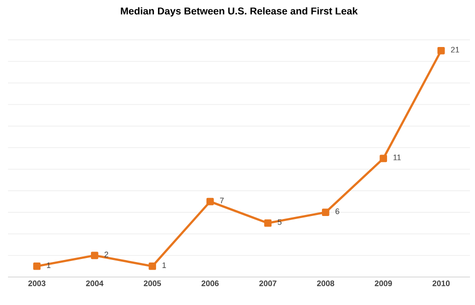 This screenshot has height=305, width=475. What do you see at coordinates (239, 11) in the screenshot?
I see `chart-title: Median Days Between U.S. Release and First Leak` at bounding box center [239, 11].